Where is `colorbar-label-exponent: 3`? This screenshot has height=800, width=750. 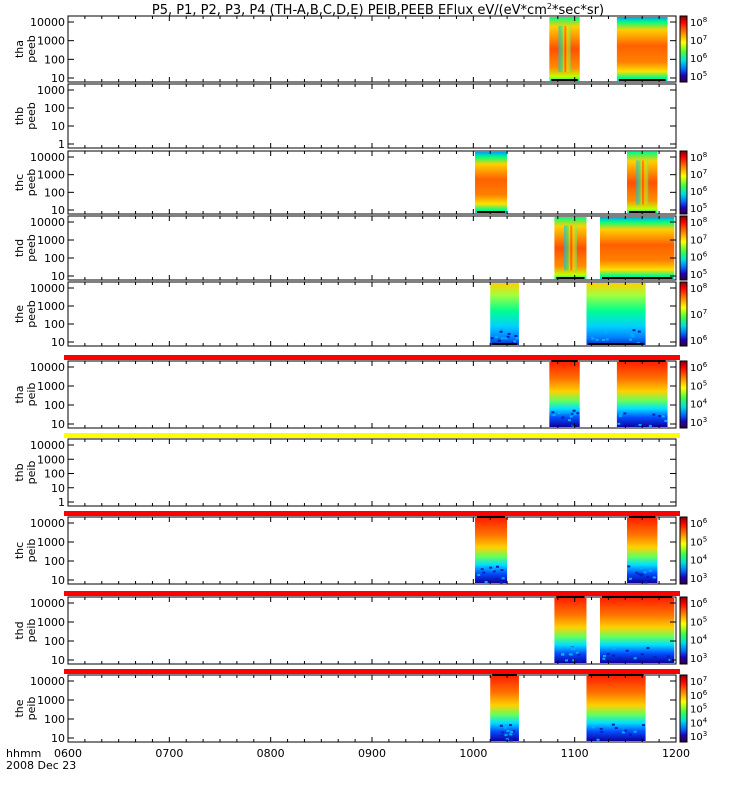 colorbar-label-exponent: 3 is located at coordinates (705, 734).